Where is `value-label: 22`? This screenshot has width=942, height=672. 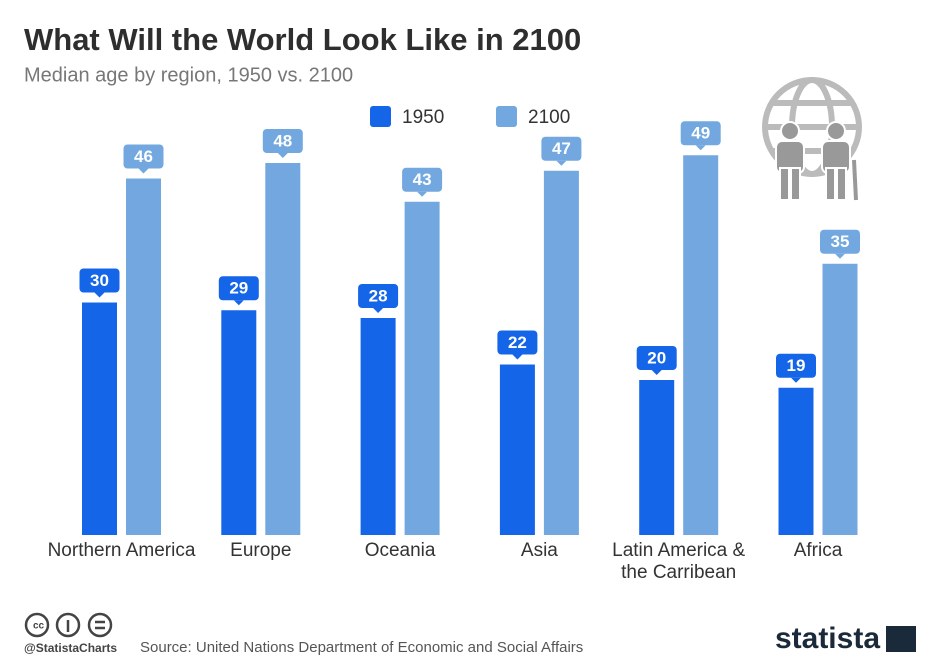
value-label: 22 is located at coordinates (517, 342).